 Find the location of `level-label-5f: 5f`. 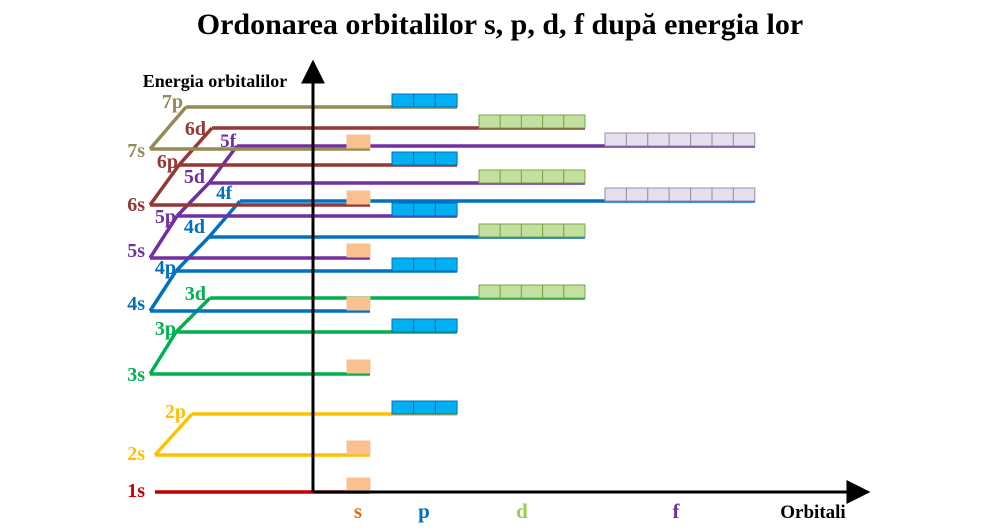

level-label-5f: 5f is located at coordinates (228, 141).